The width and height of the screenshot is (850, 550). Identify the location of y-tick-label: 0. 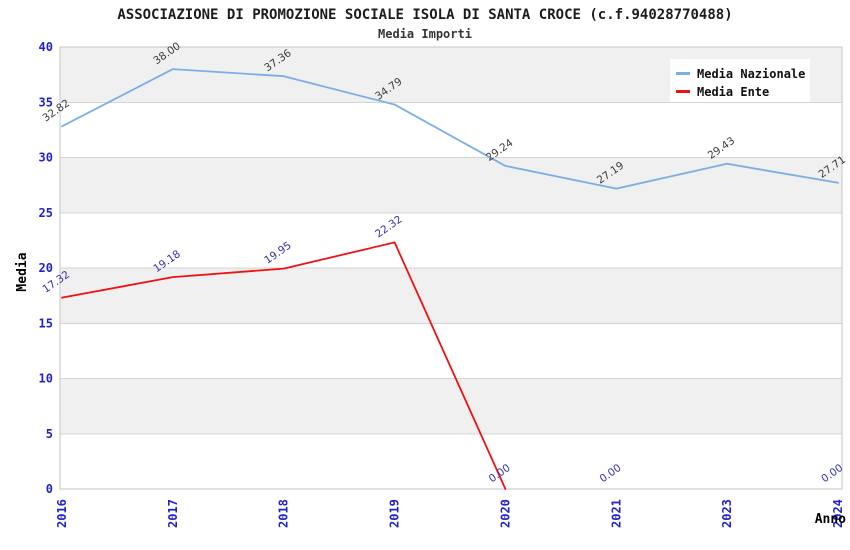
(49, 489).